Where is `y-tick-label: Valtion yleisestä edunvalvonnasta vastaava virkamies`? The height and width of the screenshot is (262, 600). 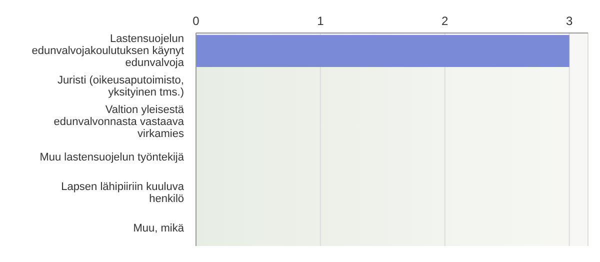
y-tick-label: Valtion yleisestä edunvalvonnasta vastaava virkamies is located at coordinates (119, 122).